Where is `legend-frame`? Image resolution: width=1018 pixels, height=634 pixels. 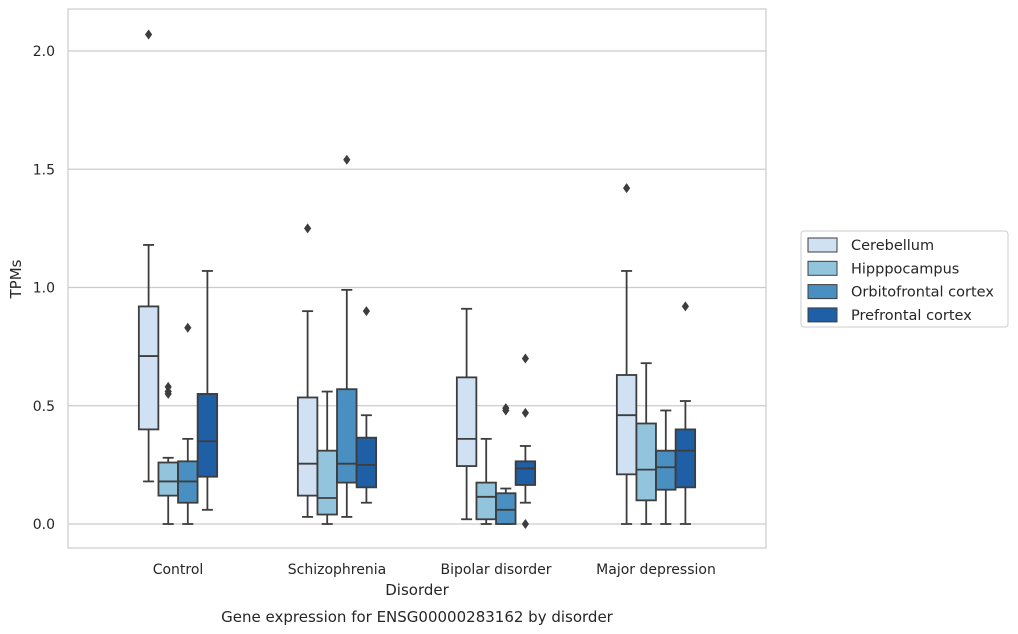 legend-frame is located at coordinates (904, 279).